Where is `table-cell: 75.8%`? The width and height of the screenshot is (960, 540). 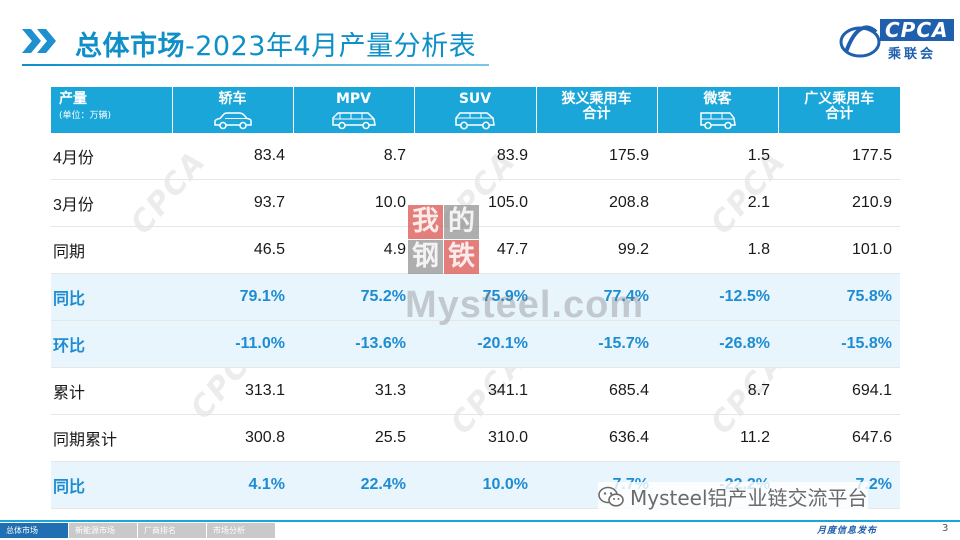 table-cell: 75.8% is located at coordinates (839, 297).